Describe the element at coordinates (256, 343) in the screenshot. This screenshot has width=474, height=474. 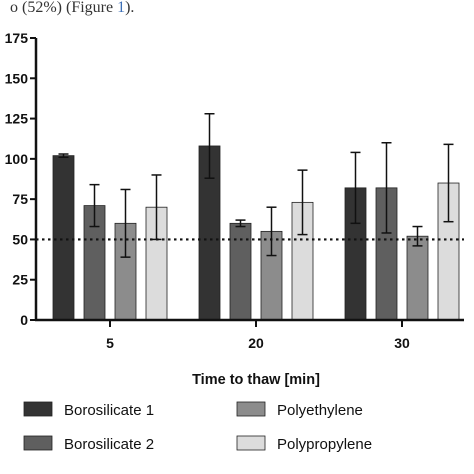
I see `x-tick-label: 20` at that location.